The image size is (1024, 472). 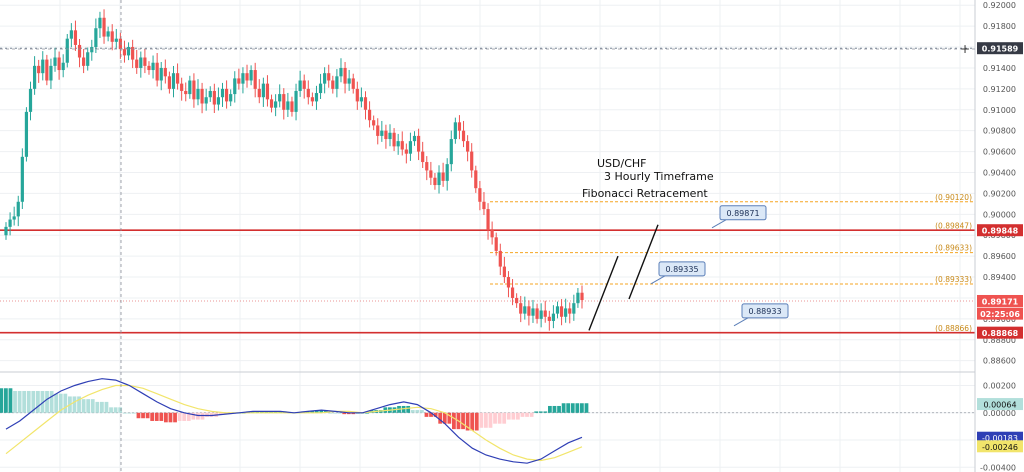 What do you see at coordinates (999, 256) in the screenshot?
I see `price-tick-label: 0.89600` at bounding box center [999, 256].